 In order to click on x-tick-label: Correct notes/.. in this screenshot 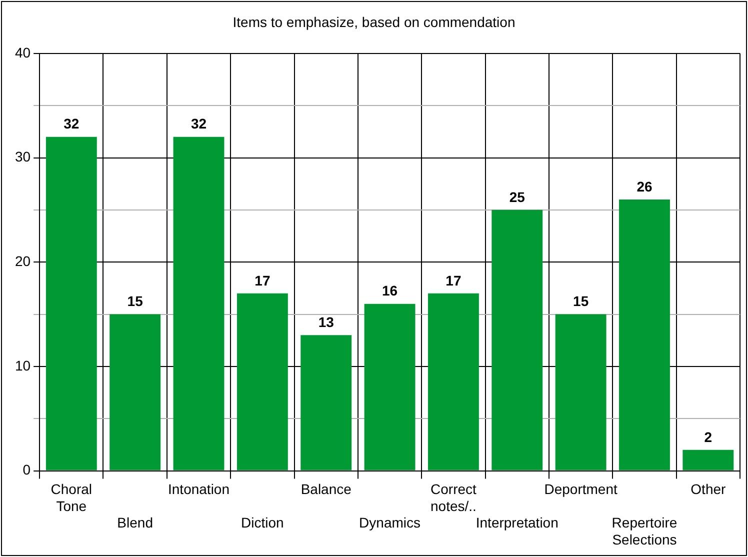, I will do `click(453, 497)`.